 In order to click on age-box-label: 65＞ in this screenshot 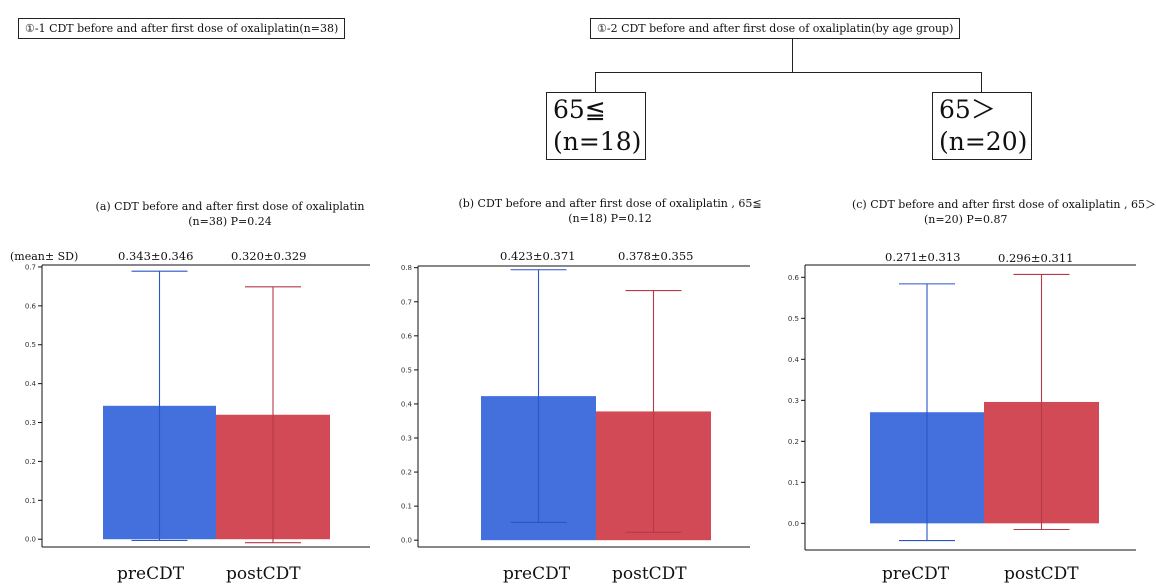, I will do `click(967, 109)`.